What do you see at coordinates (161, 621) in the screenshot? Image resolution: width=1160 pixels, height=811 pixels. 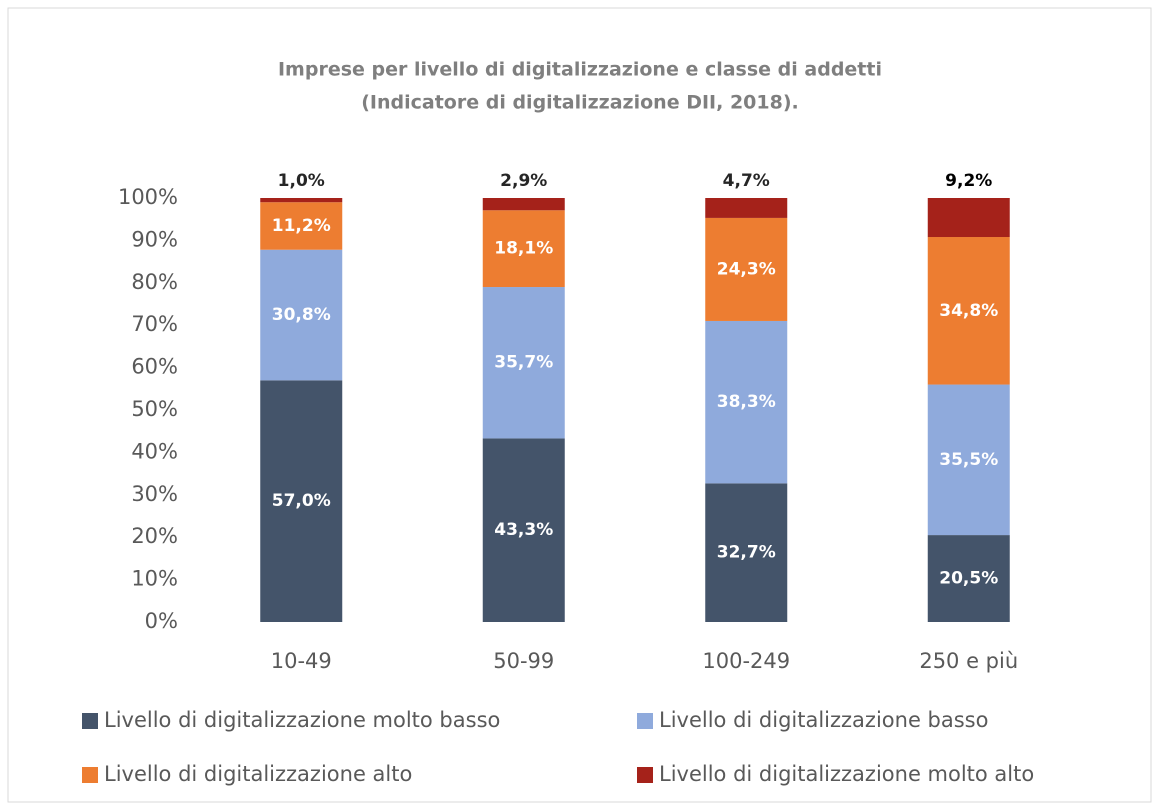 I see `y-tick-label: 0%` at bounding box center [161, 621].